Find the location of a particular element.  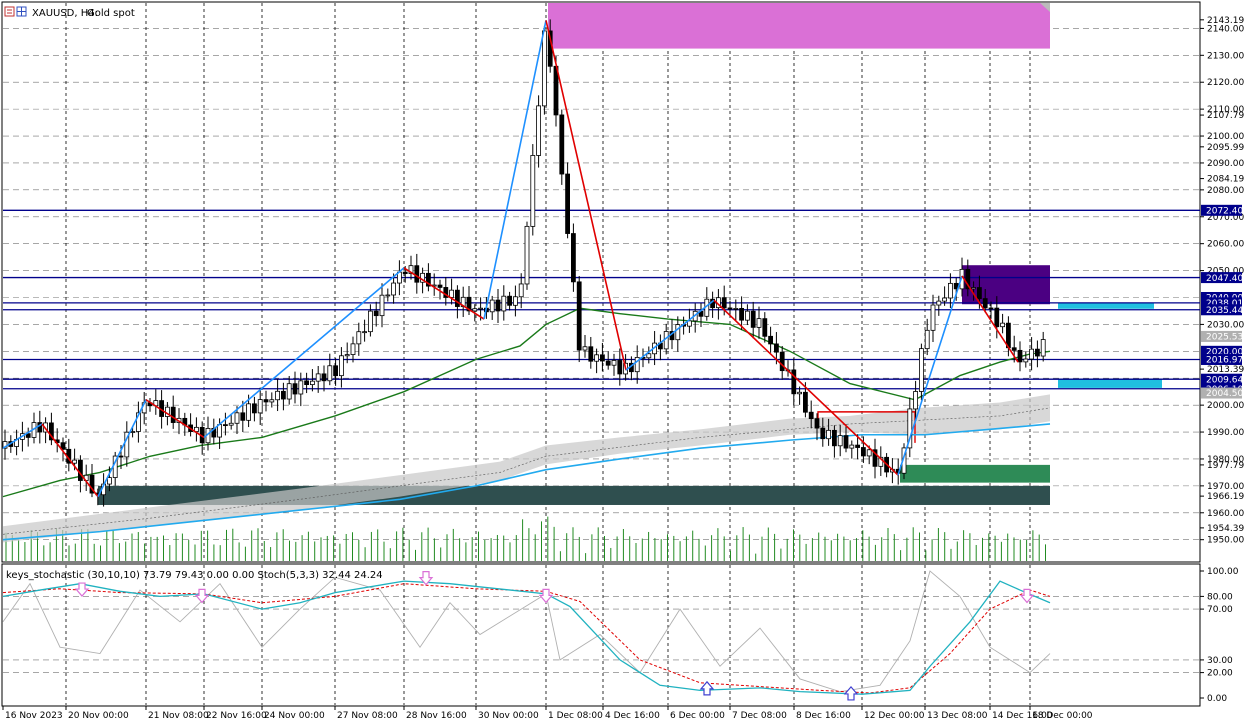

symbol-description: Gold spot is located at coordinates (111, 13).